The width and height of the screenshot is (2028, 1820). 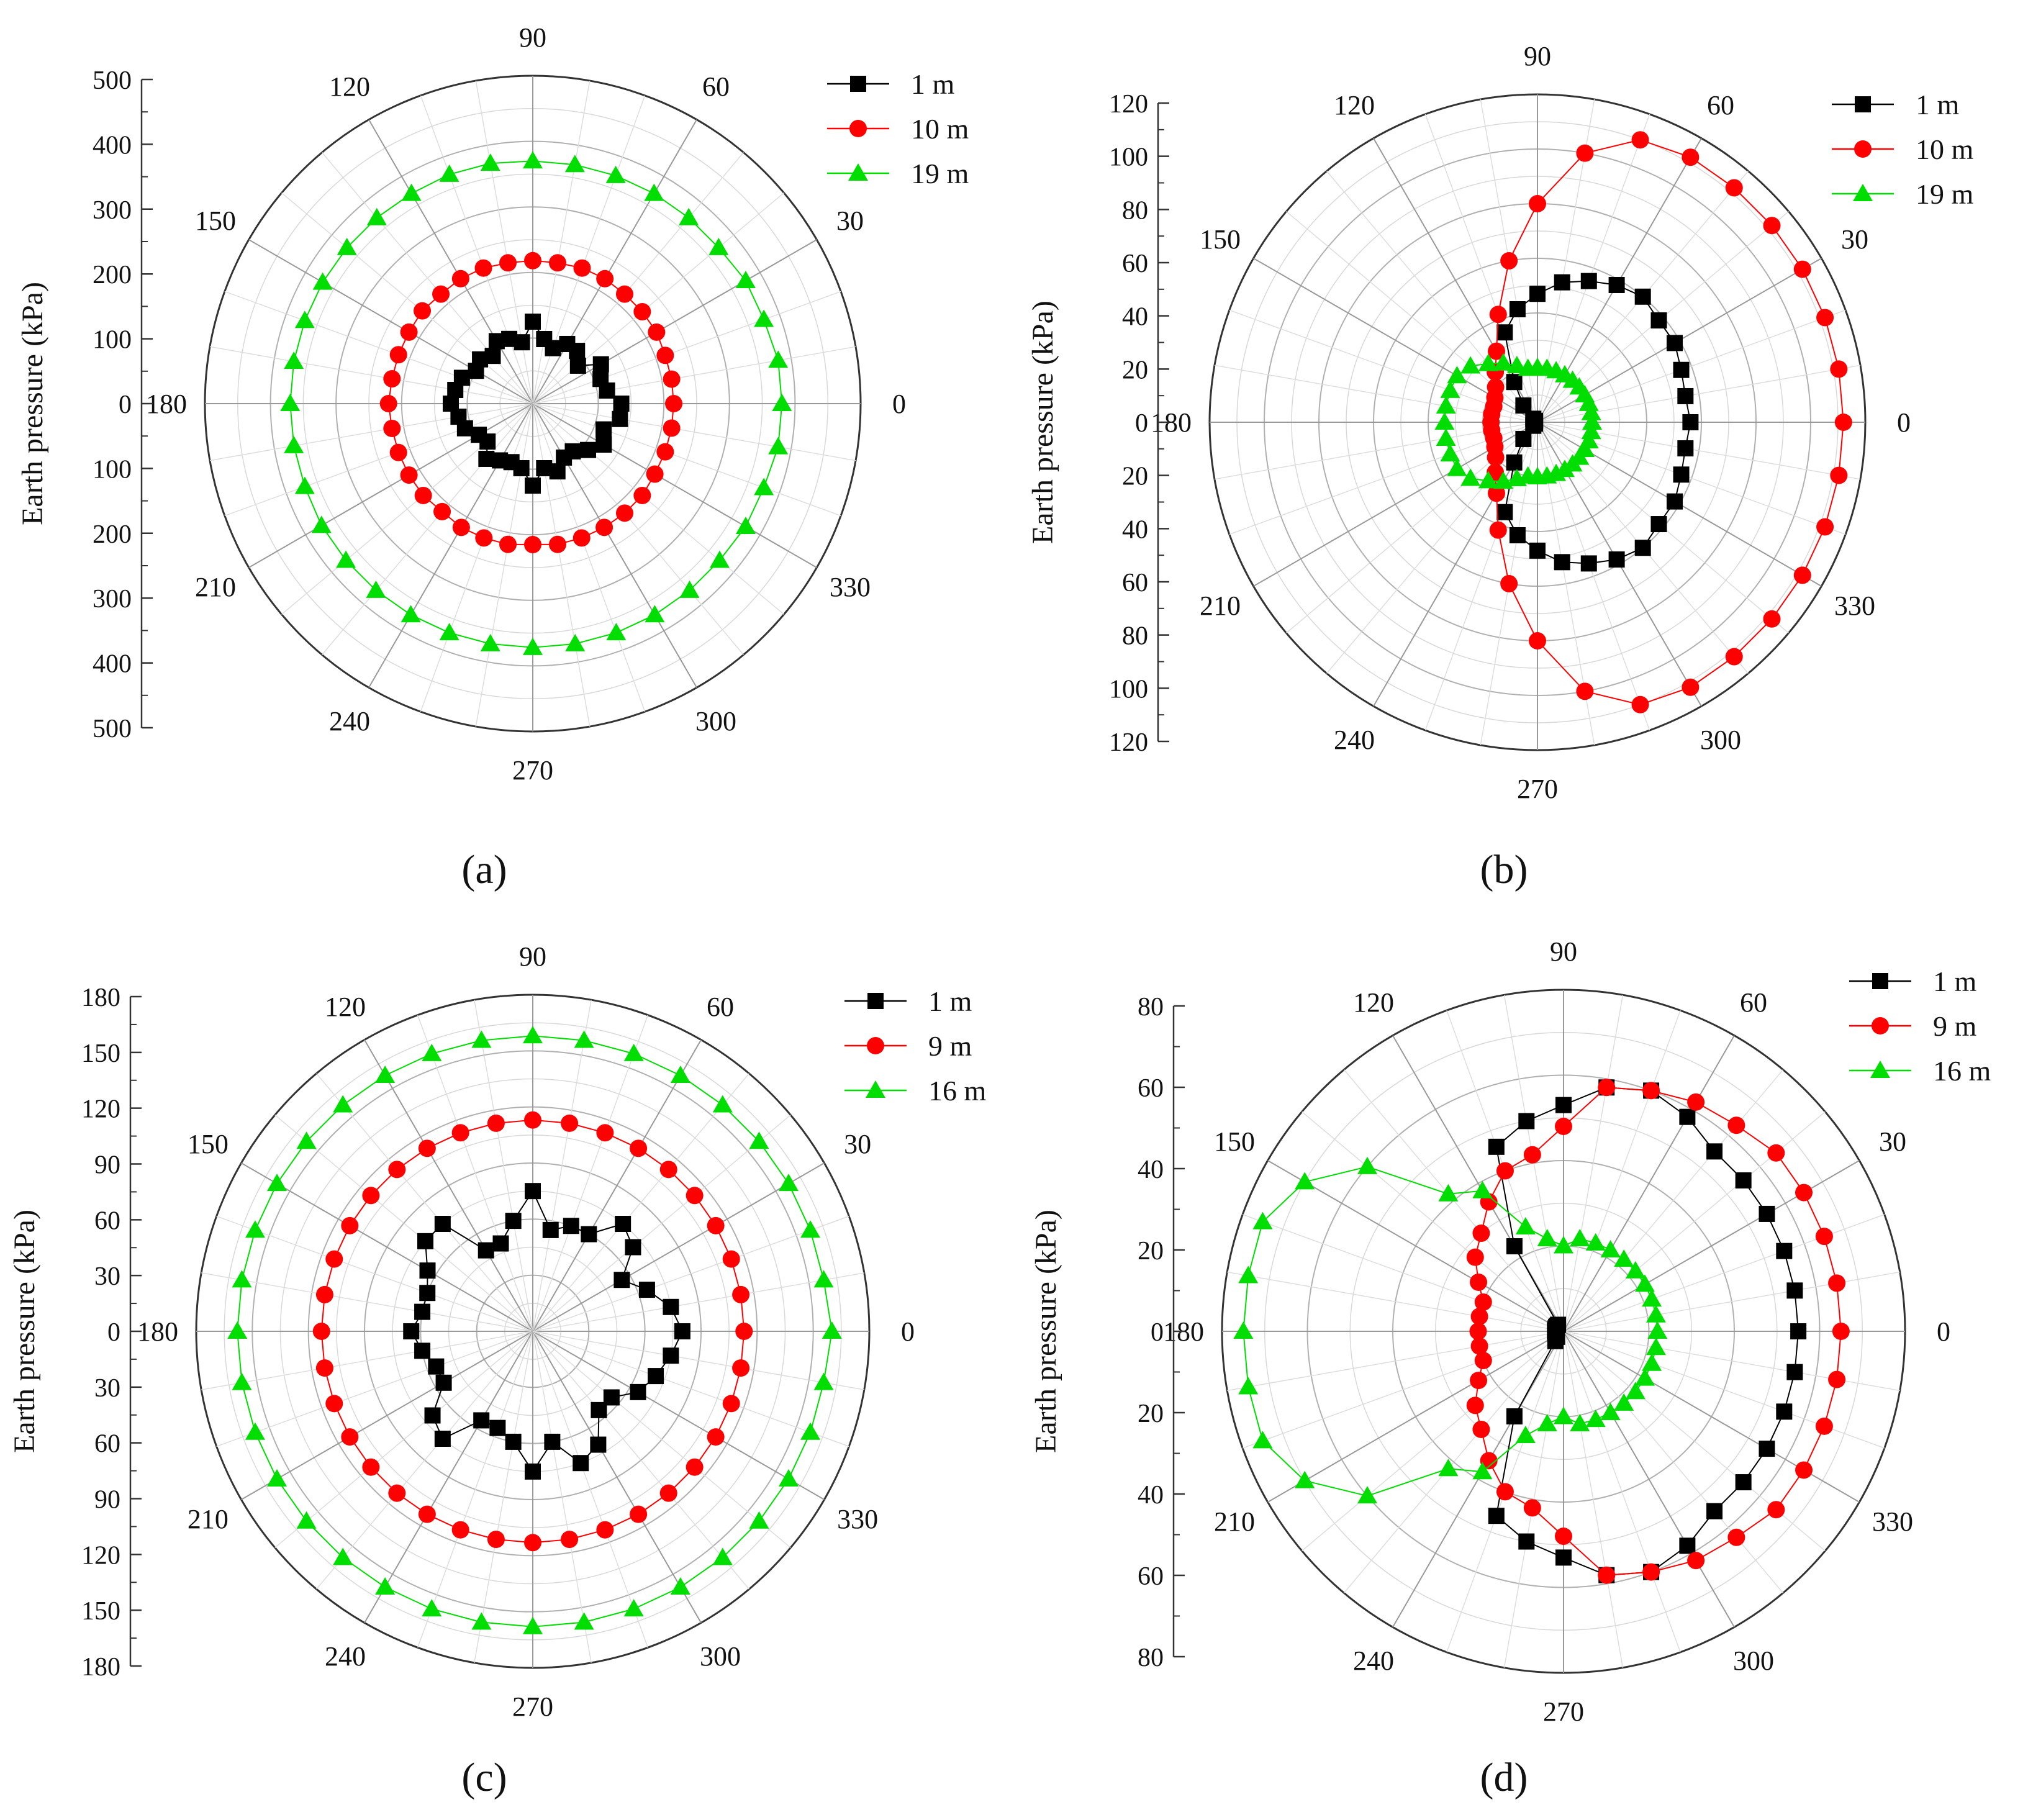 I want to click on angle-tick-label: 60, so click(x=1753, y=1002).